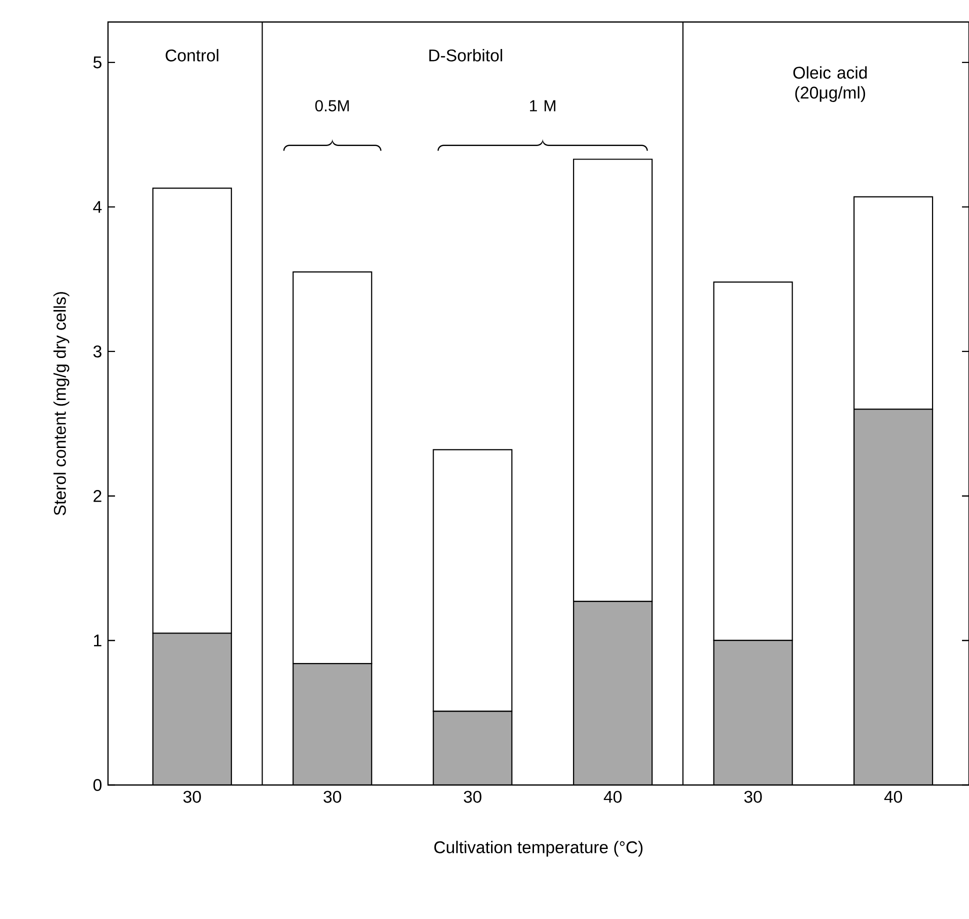 The height and width of the screenshot is (919, 969). Describe the element at coordinates (192, 55) in the screenshot. I see `annotation: Control` at that location.